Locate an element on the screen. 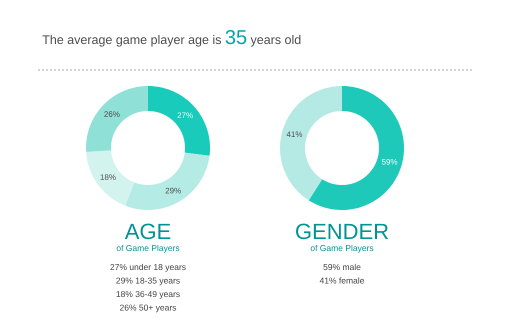  text: AGE is located at coordinates (147, 232).